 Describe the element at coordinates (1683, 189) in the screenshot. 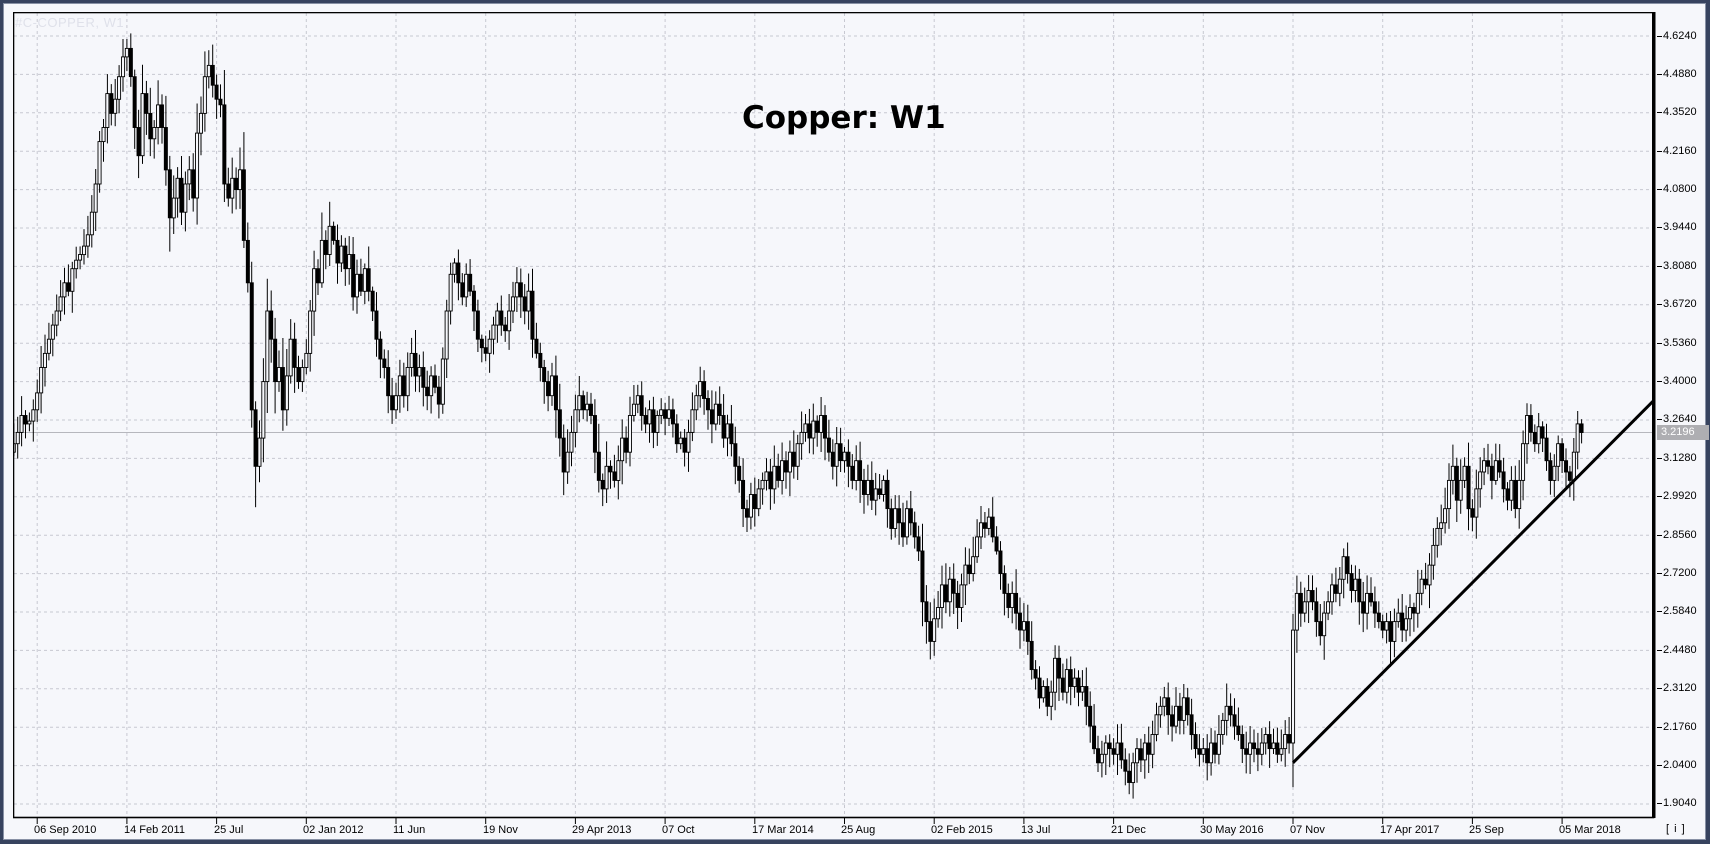

I see `price-axis-label: 4.0800` at that location.